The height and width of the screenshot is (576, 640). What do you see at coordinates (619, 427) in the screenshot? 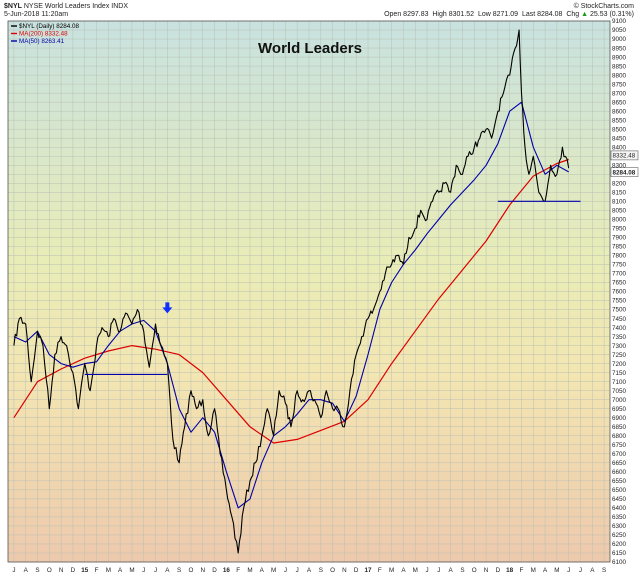
I see `y-tick-label: 6850` at bounding box center [619, 427].